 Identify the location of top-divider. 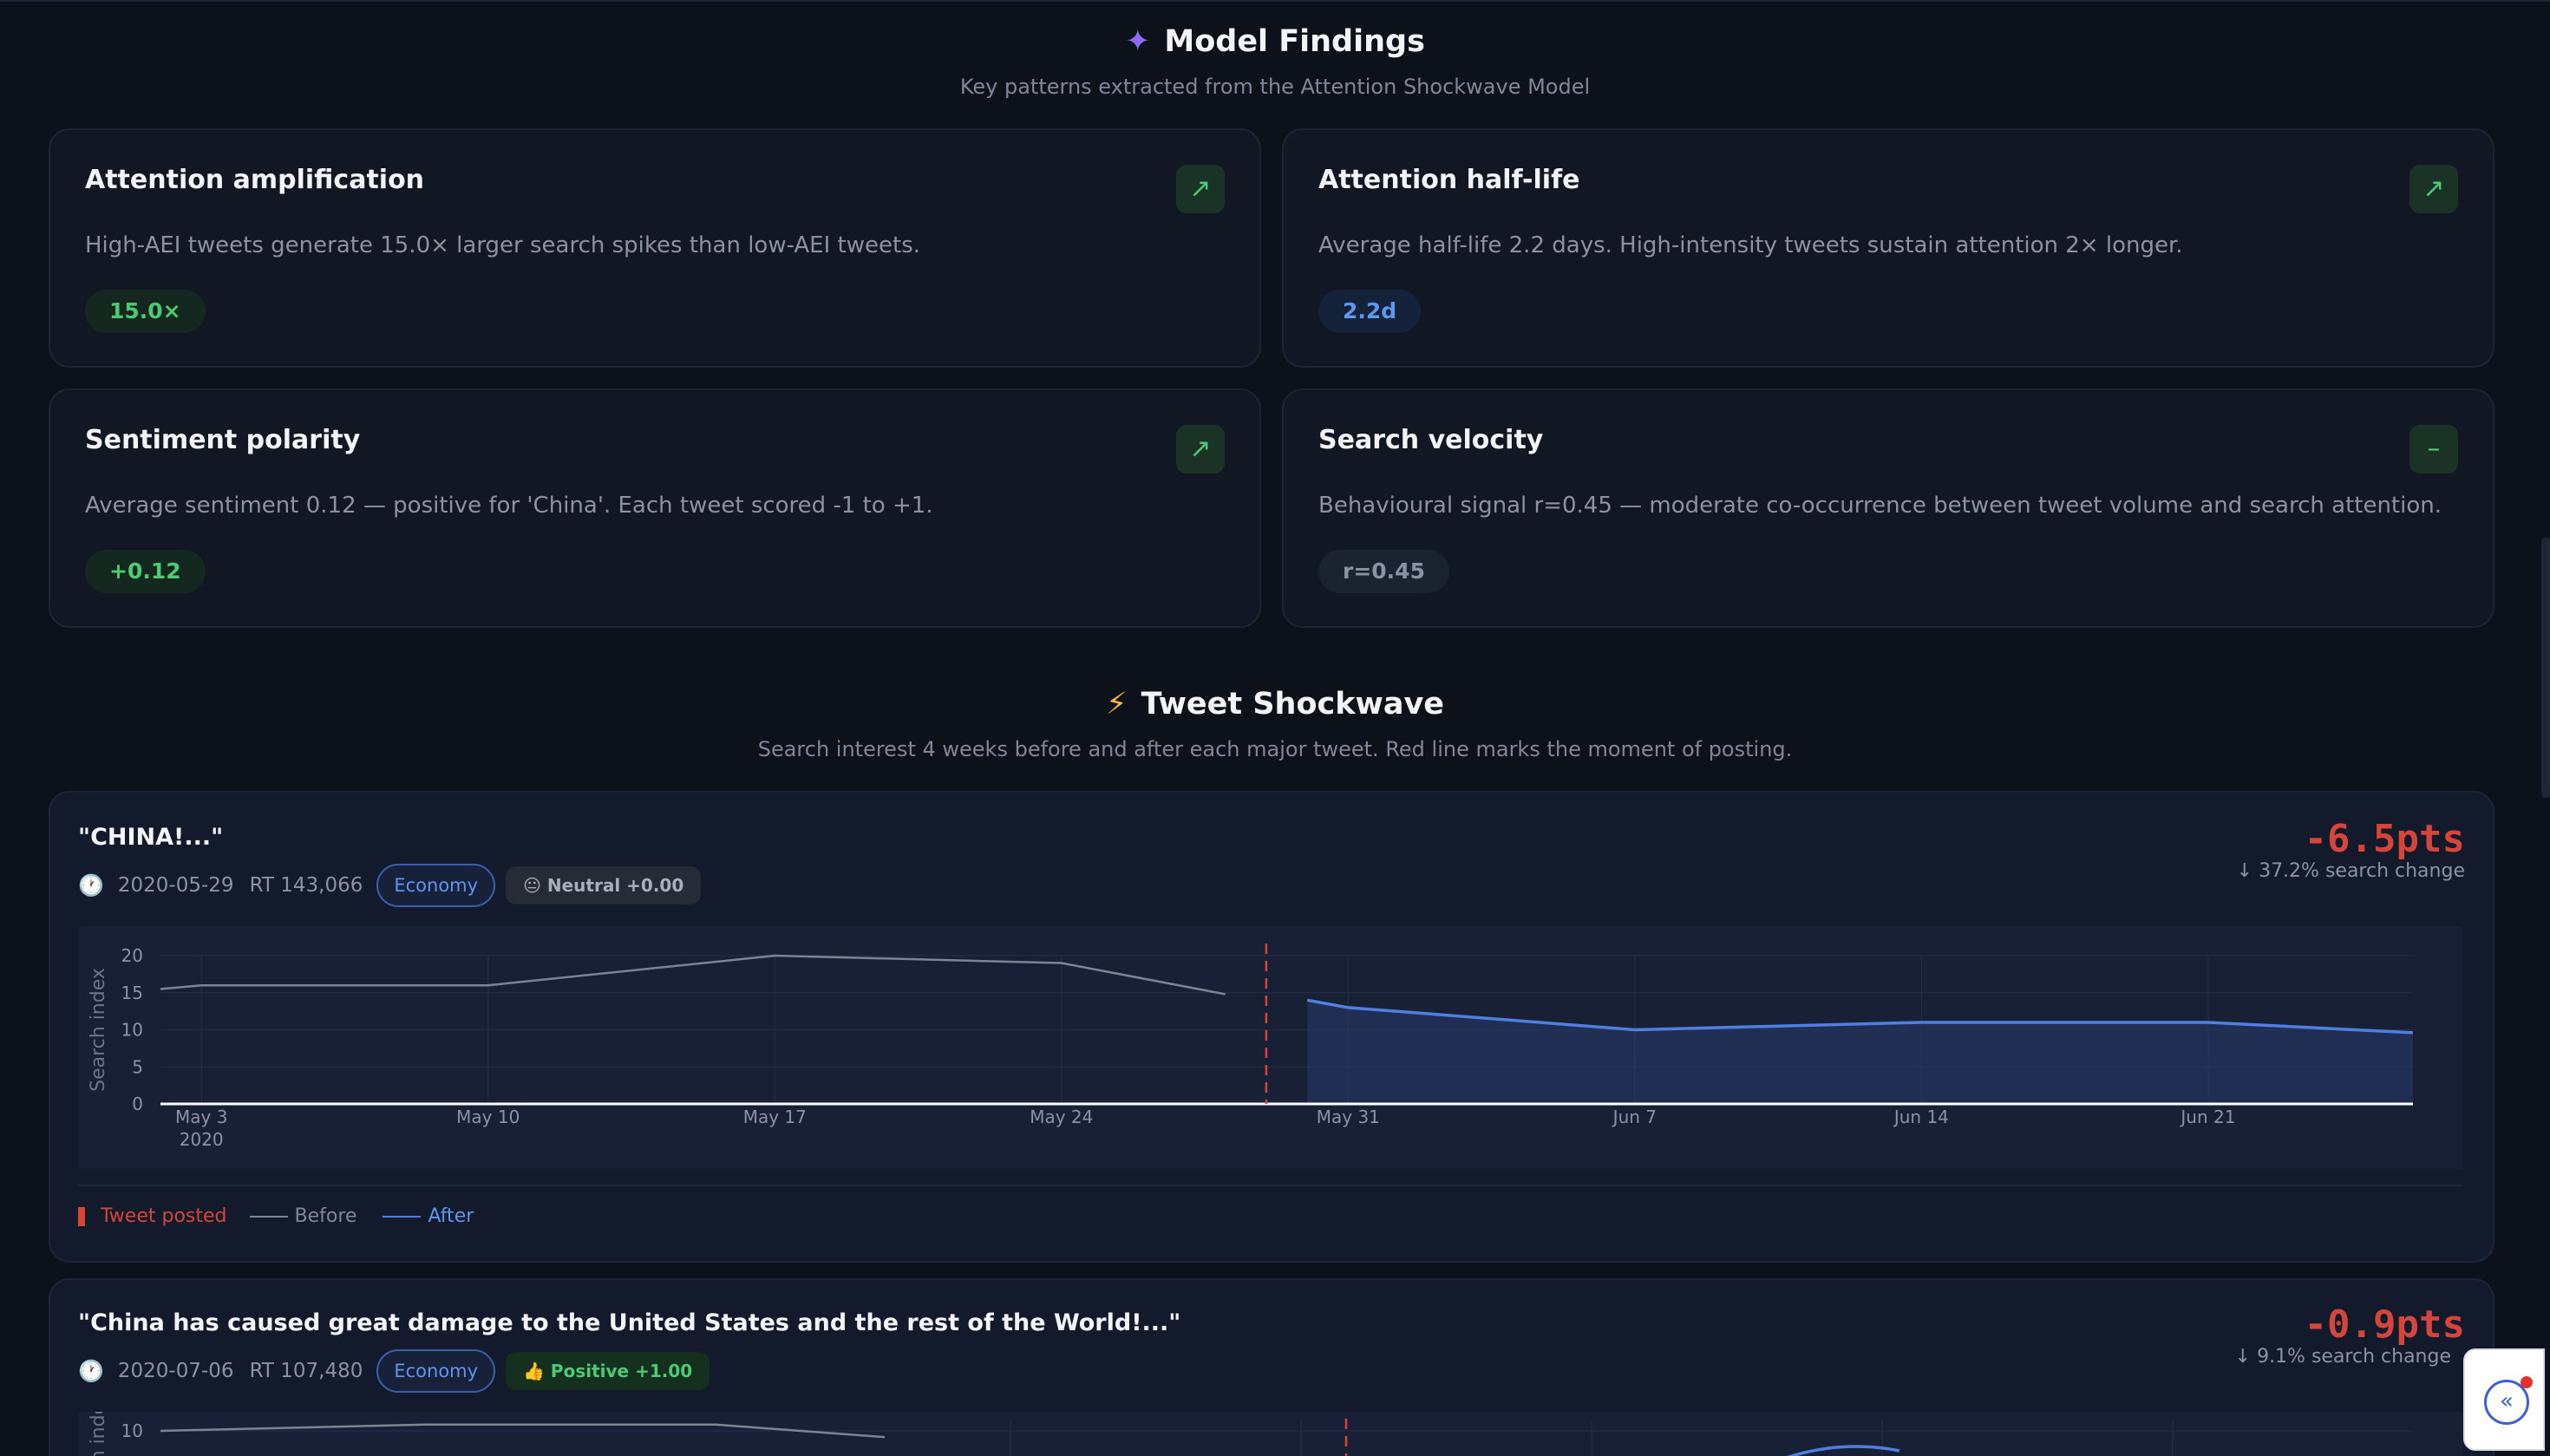
(1275, 1).